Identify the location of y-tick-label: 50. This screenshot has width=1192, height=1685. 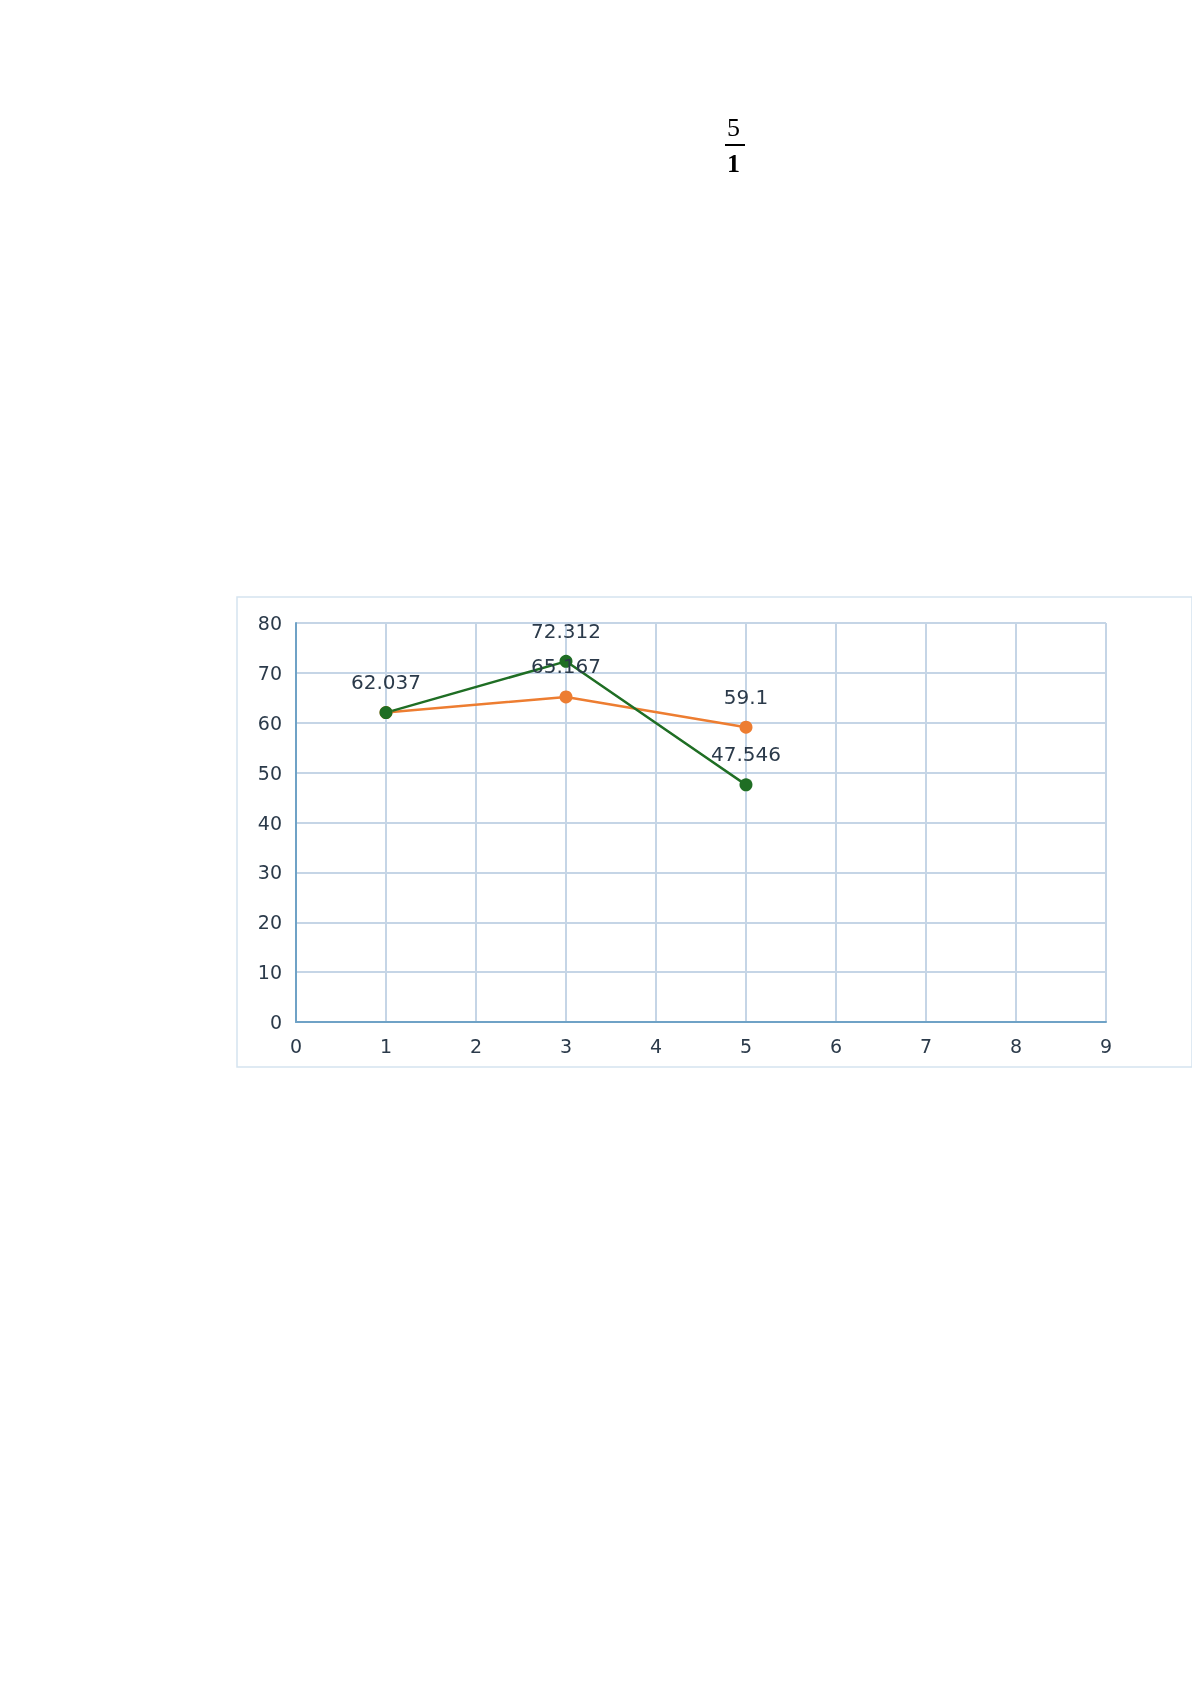
(269, 772).